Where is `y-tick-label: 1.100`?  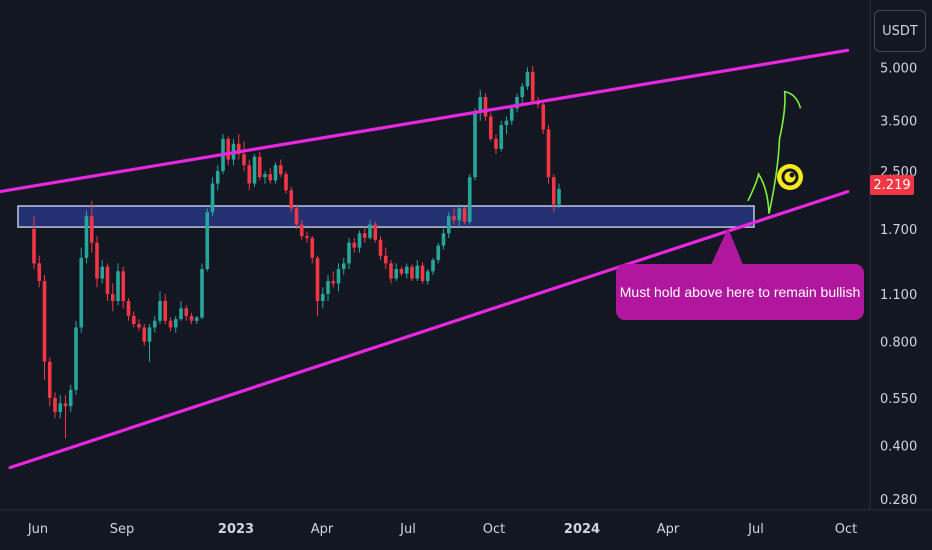 y-tick-label: 1.100 is located at coordinates (898, 295).